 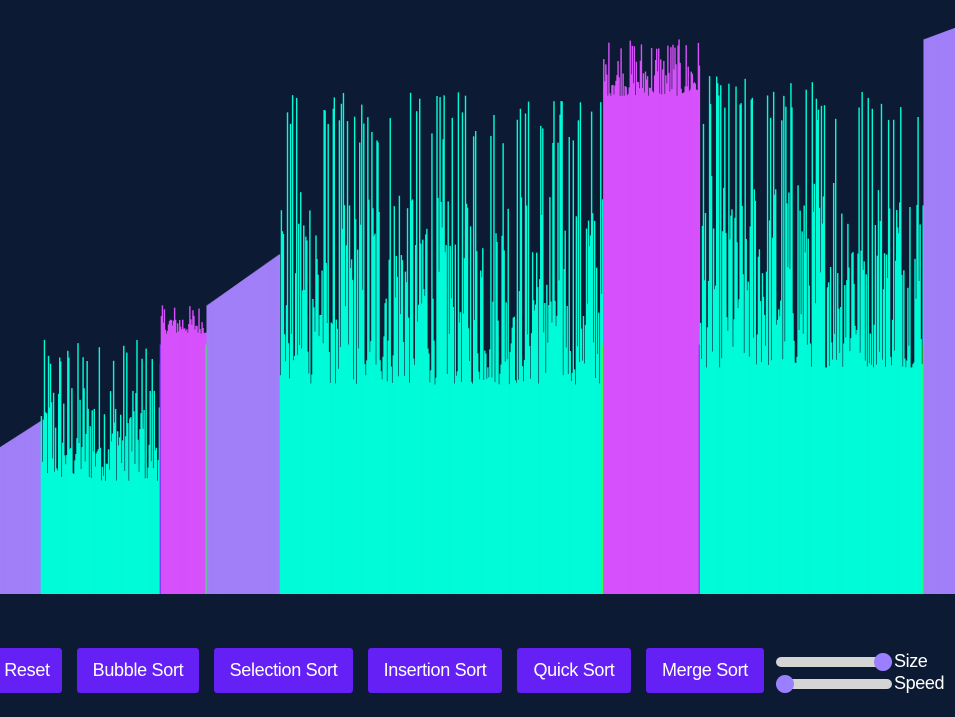 I want to click on size-slider-track, so click(x=834, y=662).